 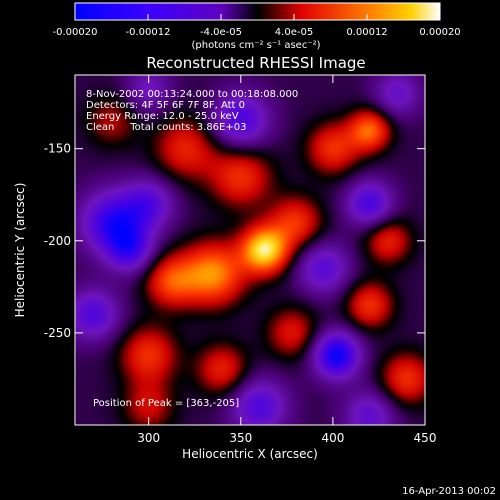 What do you see at coordinates (294, 32) in the screenshot?
I see `colorbar-tick-label: 4.0e-05` at bounding box center [294, 32].